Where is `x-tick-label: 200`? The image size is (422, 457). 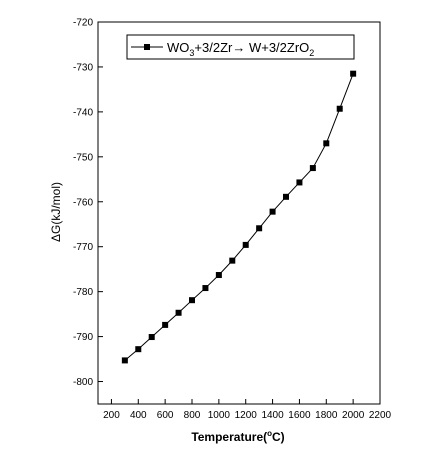
x-tick-label: 200 is located at coordinates (111, 415).